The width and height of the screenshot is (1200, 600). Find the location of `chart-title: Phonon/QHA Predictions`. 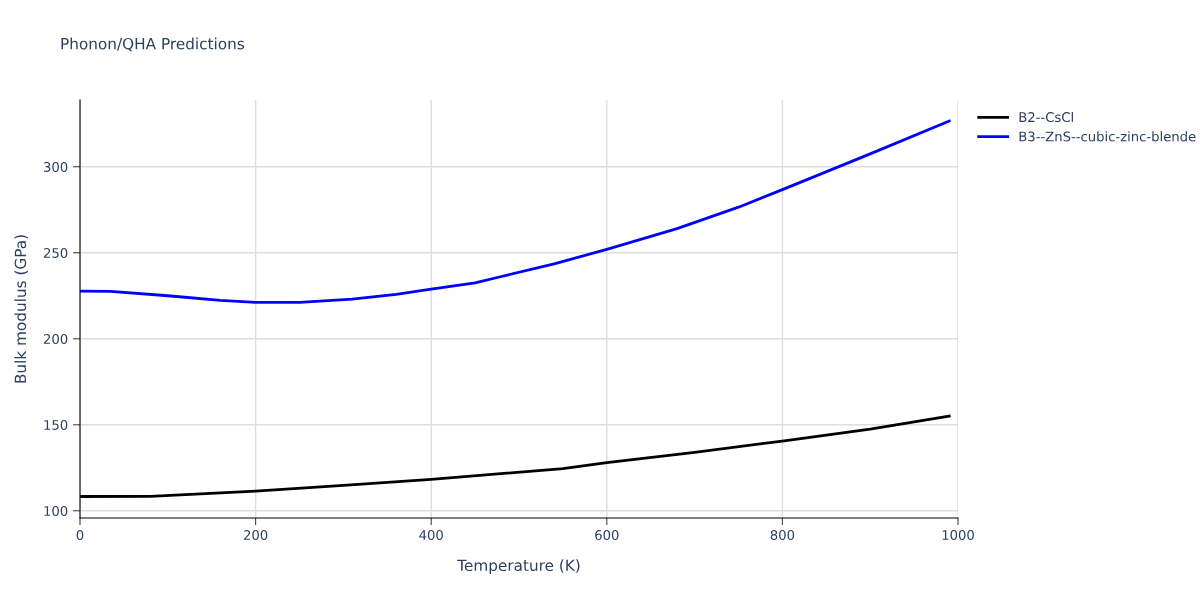

chart-title: Phonon/QHA Predictions is located at coordinates (153, 44).